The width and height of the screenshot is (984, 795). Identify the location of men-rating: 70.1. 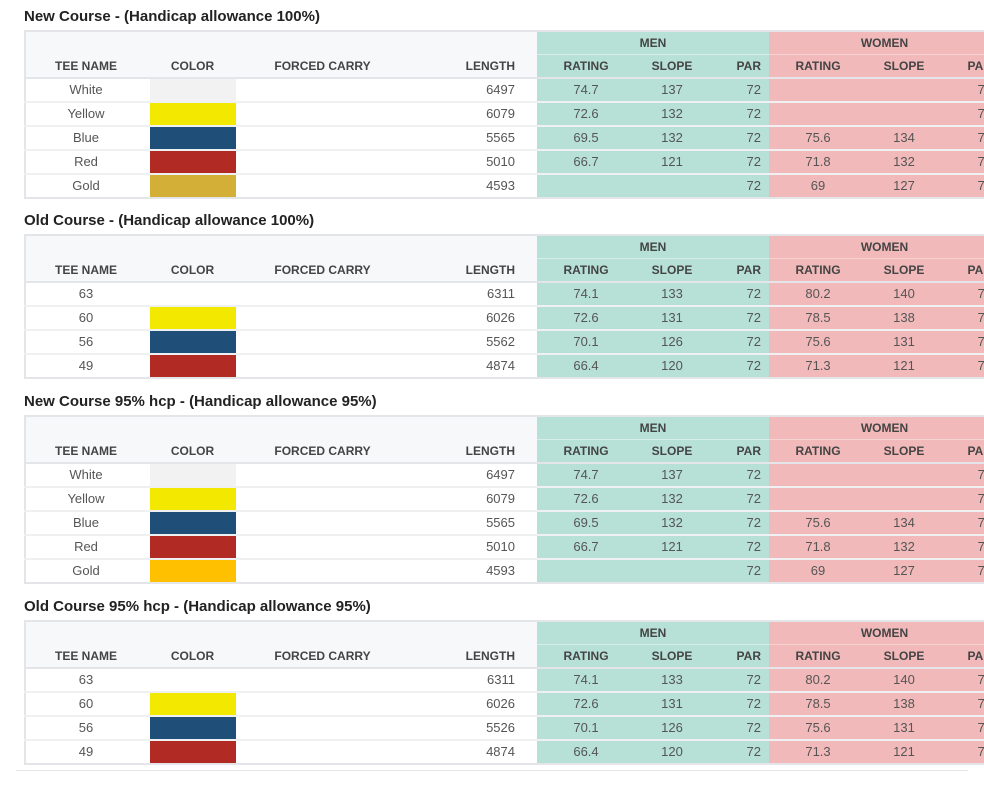
(586, 728).